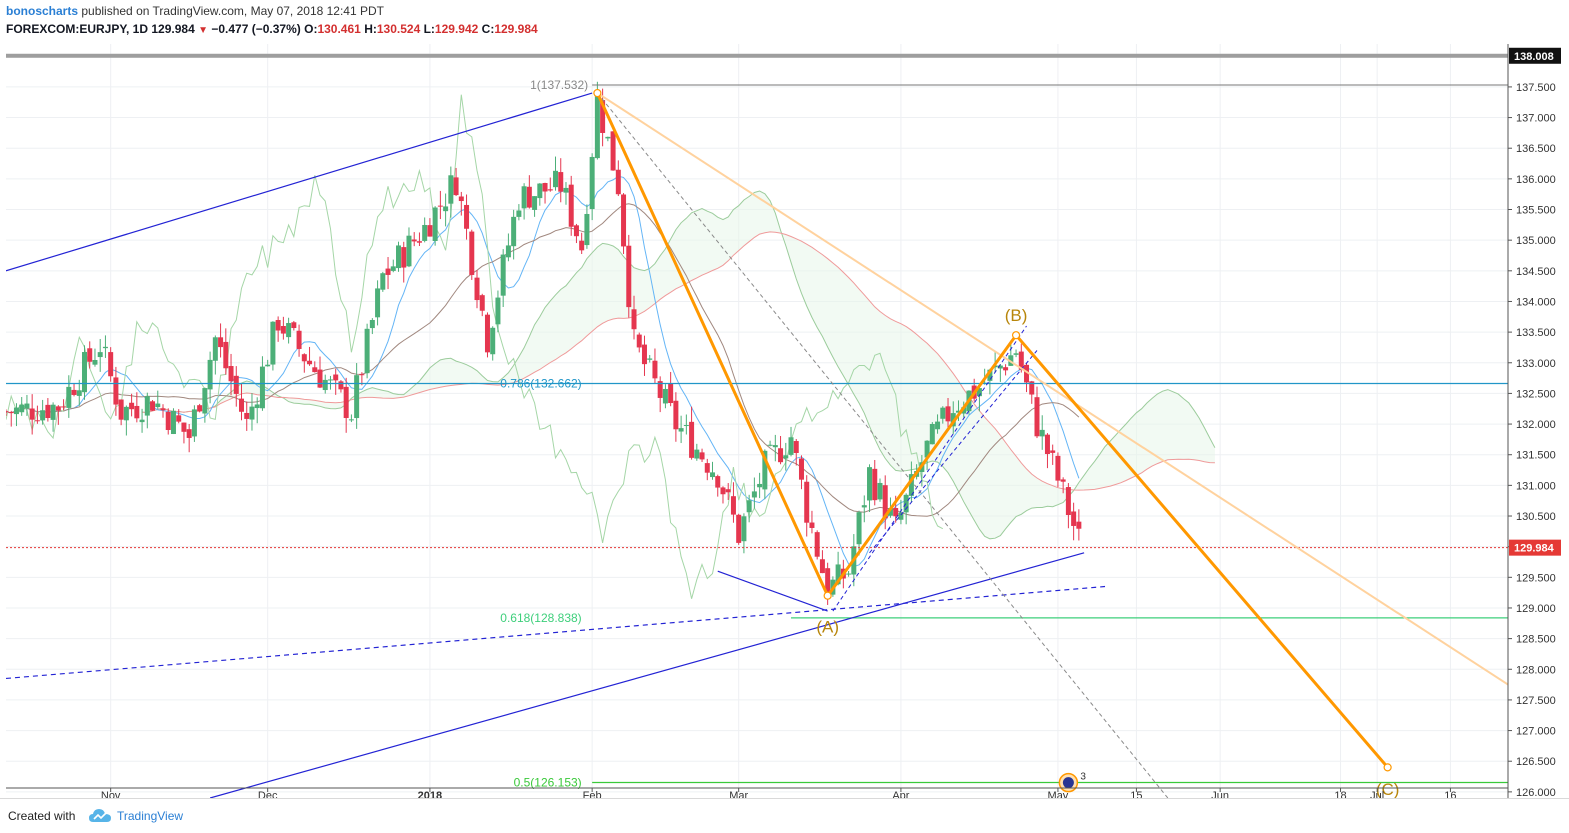  Describe the element at coordinates (150, 816) in the screenshot. I see `tradingview-link: TradingView` at that location.